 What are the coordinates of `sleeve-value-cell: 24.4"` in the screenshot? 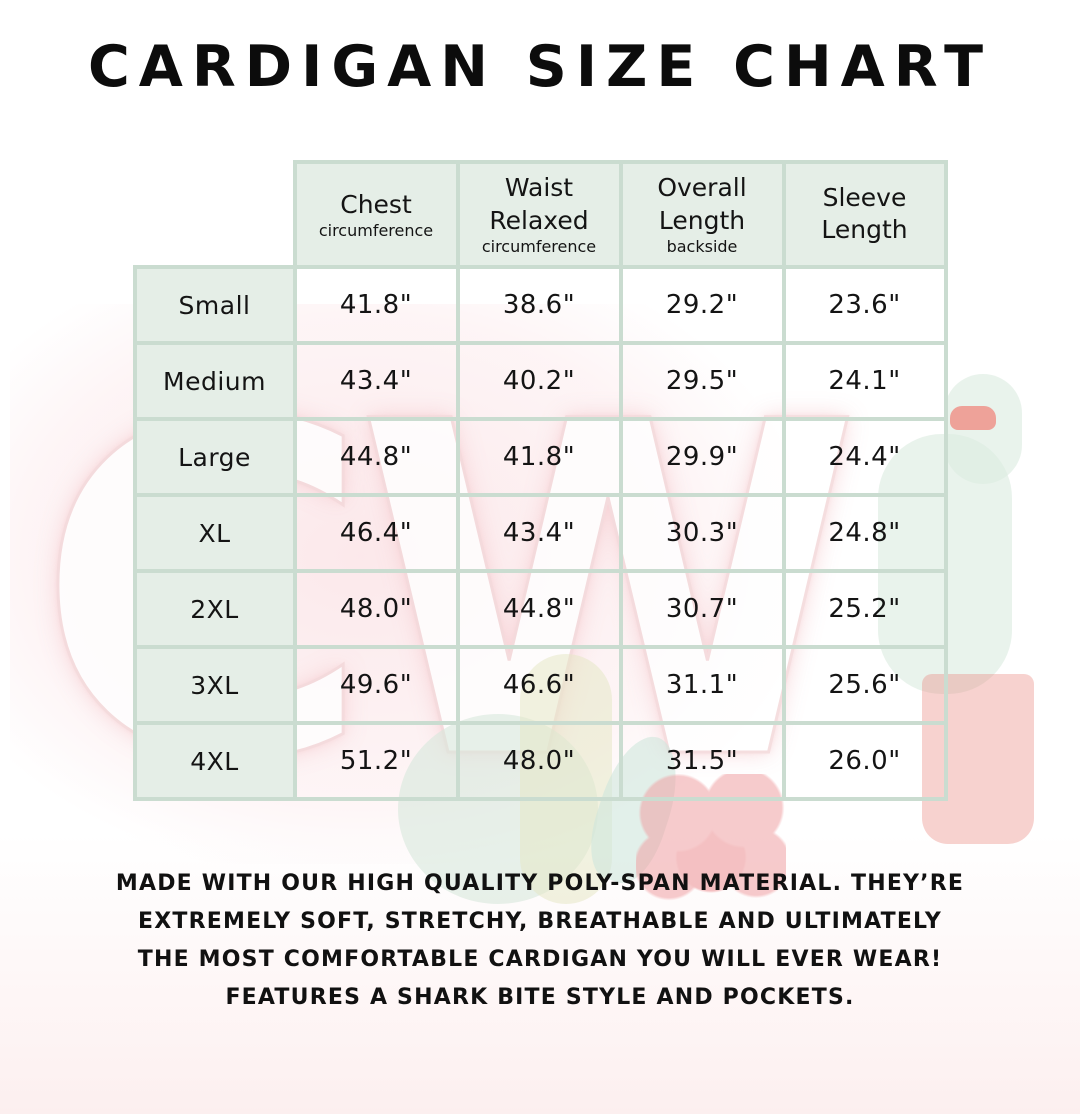 It's located at (864, 457).